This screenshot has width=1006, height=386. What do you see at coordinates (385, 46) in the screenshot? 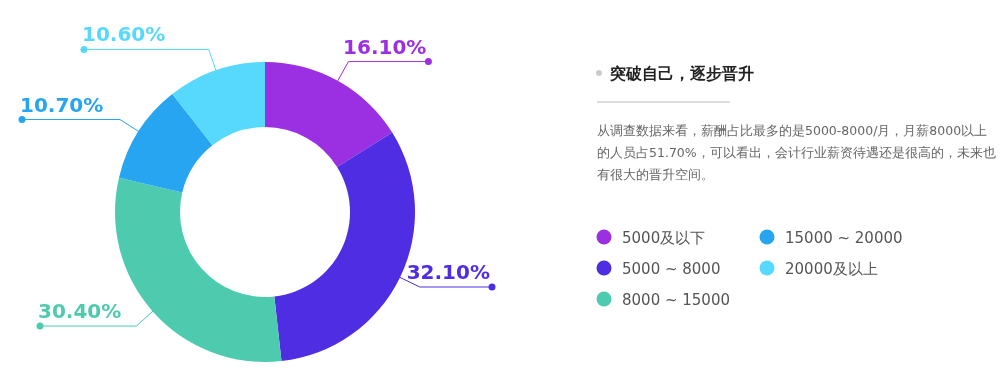
I see `data-label: 16.10%` at bounding box center [385, 46].